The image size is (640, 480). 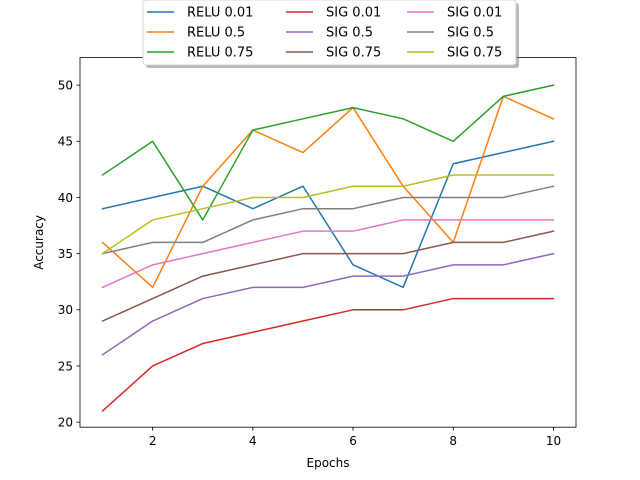 What do you see at coordinates (65, 142) in the screenshot?
I see `y-tick-label: 45` at bounding box center [65, 142].